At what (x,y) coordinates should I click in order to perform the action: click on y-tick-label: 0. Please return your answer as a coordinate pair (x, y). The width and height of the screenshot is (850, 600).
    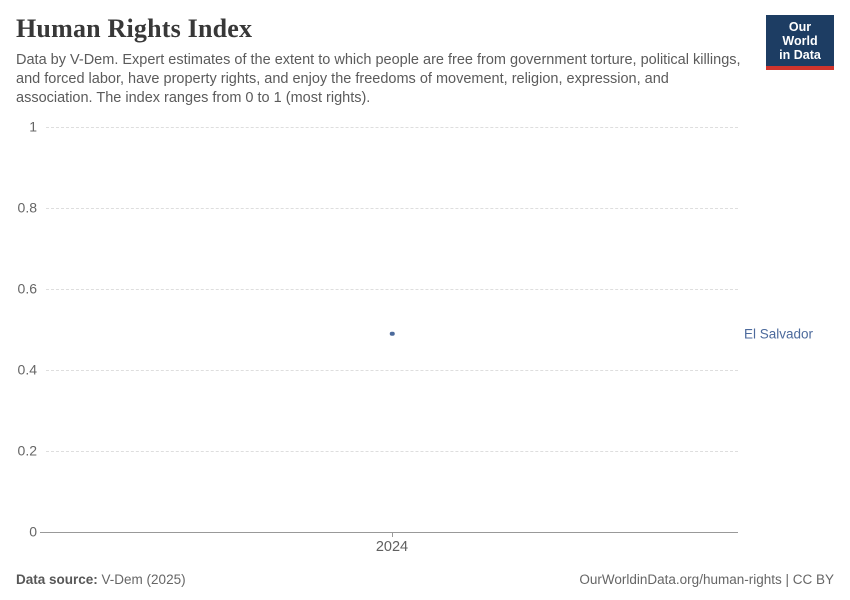
    Looking at the image, I should click on (33, 531).